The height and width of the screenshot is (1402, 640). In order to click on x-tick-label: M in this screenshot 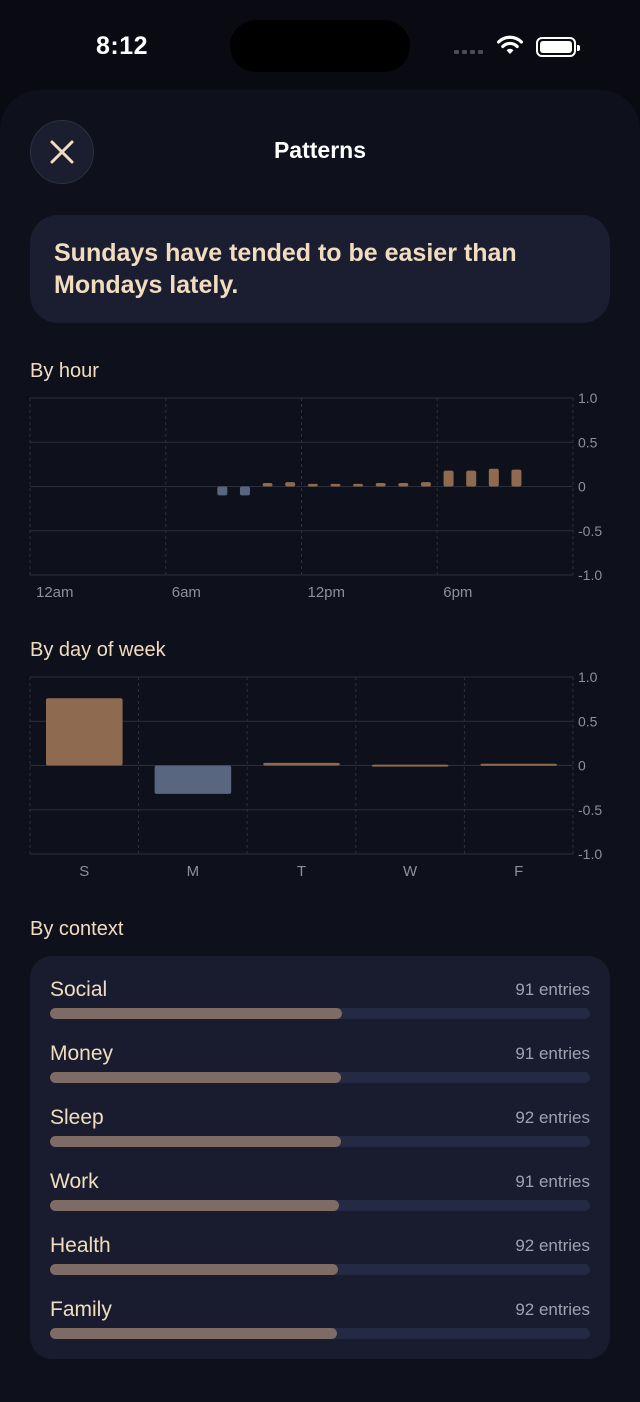, I will do `click(193, 871)`.